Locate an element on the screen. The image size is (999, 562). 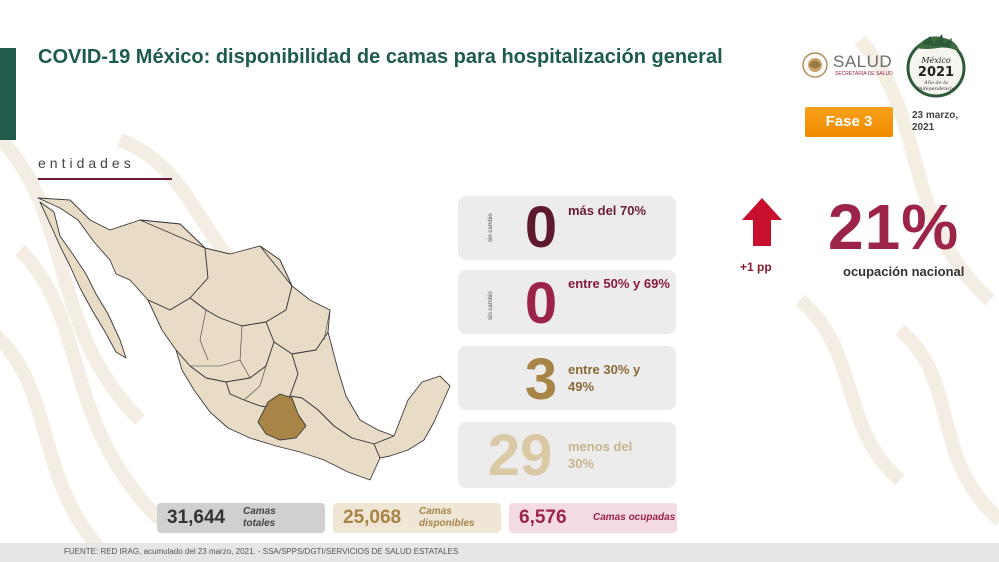
mexico-2021-emblem: México 2021 Año de la Independencia is located at coordinates (936, 66).